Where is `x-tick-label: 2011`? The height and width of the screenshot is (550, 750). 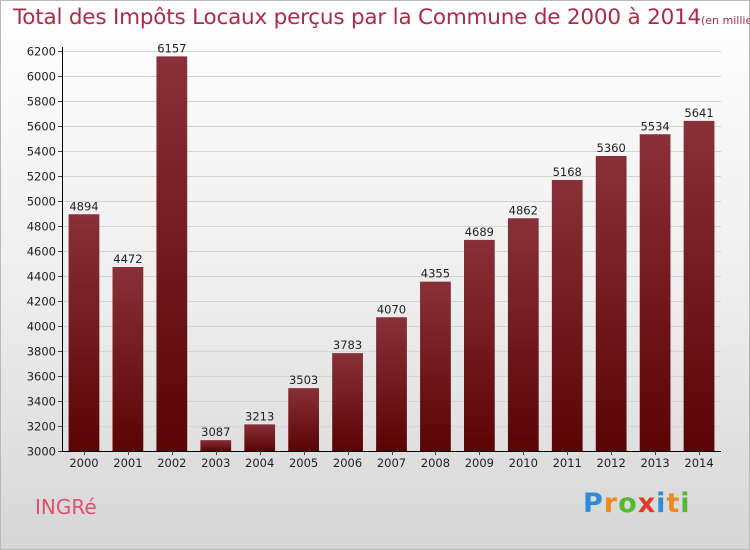
x-tick-label: 2011 is located at coordinates (567, 463).